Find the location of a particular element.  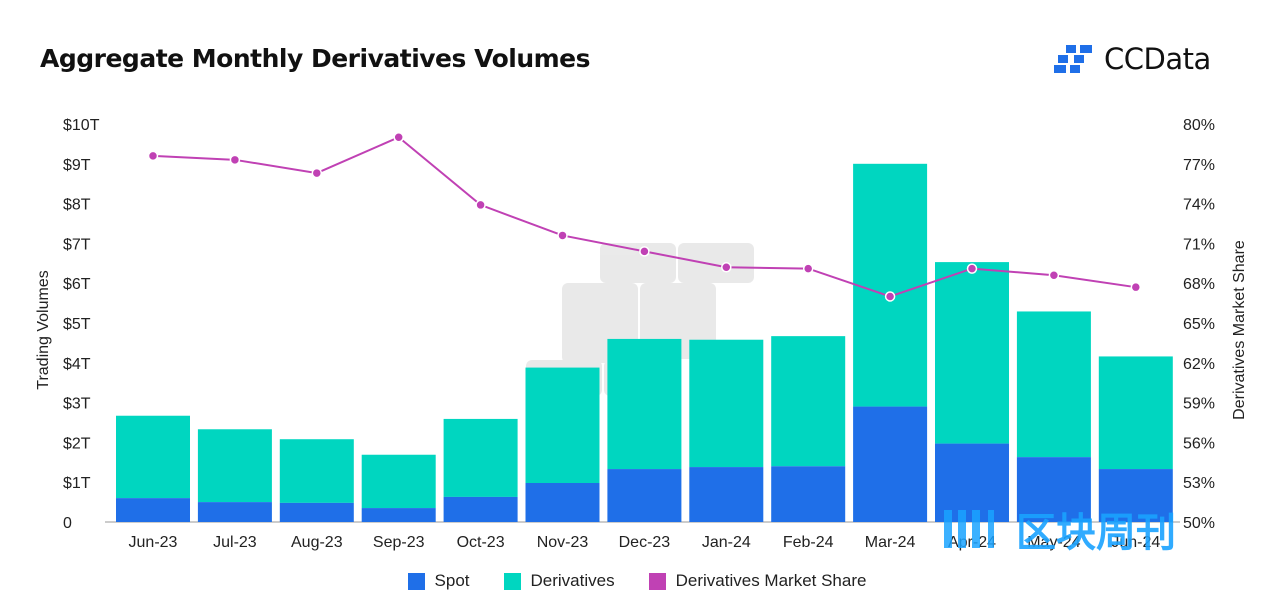

x-tick-label: Jan-24 is located at coordinates (726, 542).